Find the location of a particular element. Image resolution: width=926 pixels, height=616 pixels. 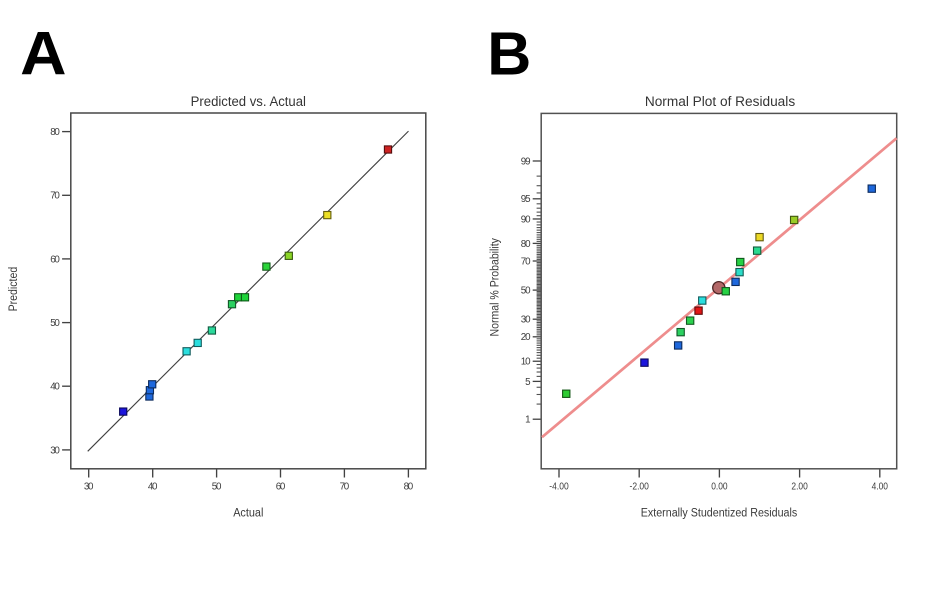

svg-text: Normal Plot of Residuals is located at coordinates (720, 102).